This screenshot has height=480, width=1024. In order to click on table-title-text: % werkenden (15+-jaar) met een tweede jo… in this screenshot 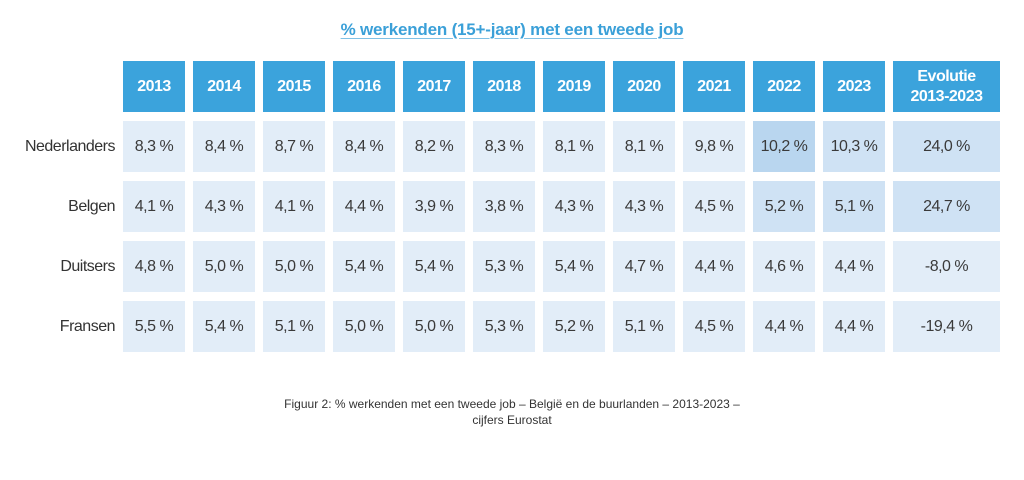, I will do `click(512, 29)`.